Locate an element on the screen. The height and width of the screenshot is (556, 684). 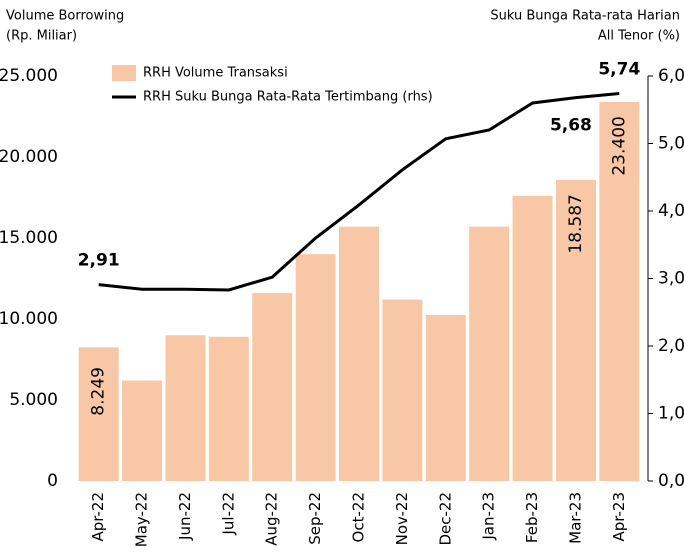
data-label: 23.400 is located at coordinates (619, 145).